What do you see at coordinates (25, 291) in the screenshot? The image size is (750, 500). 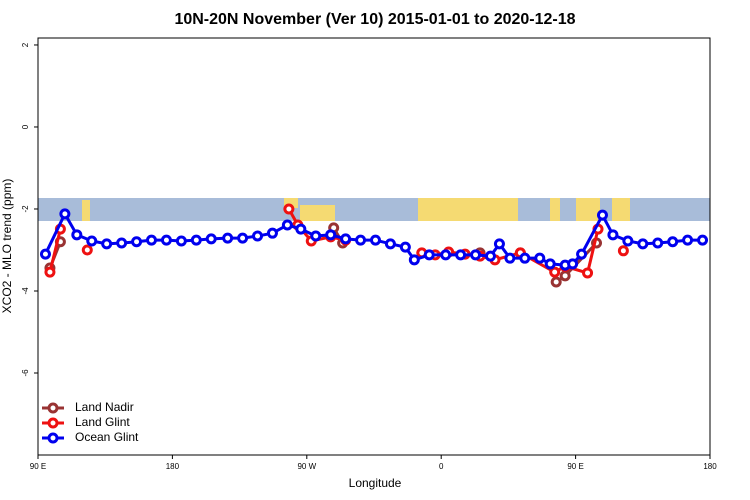 I see `y-tick-label: -4` at bounding box center [25, 291].